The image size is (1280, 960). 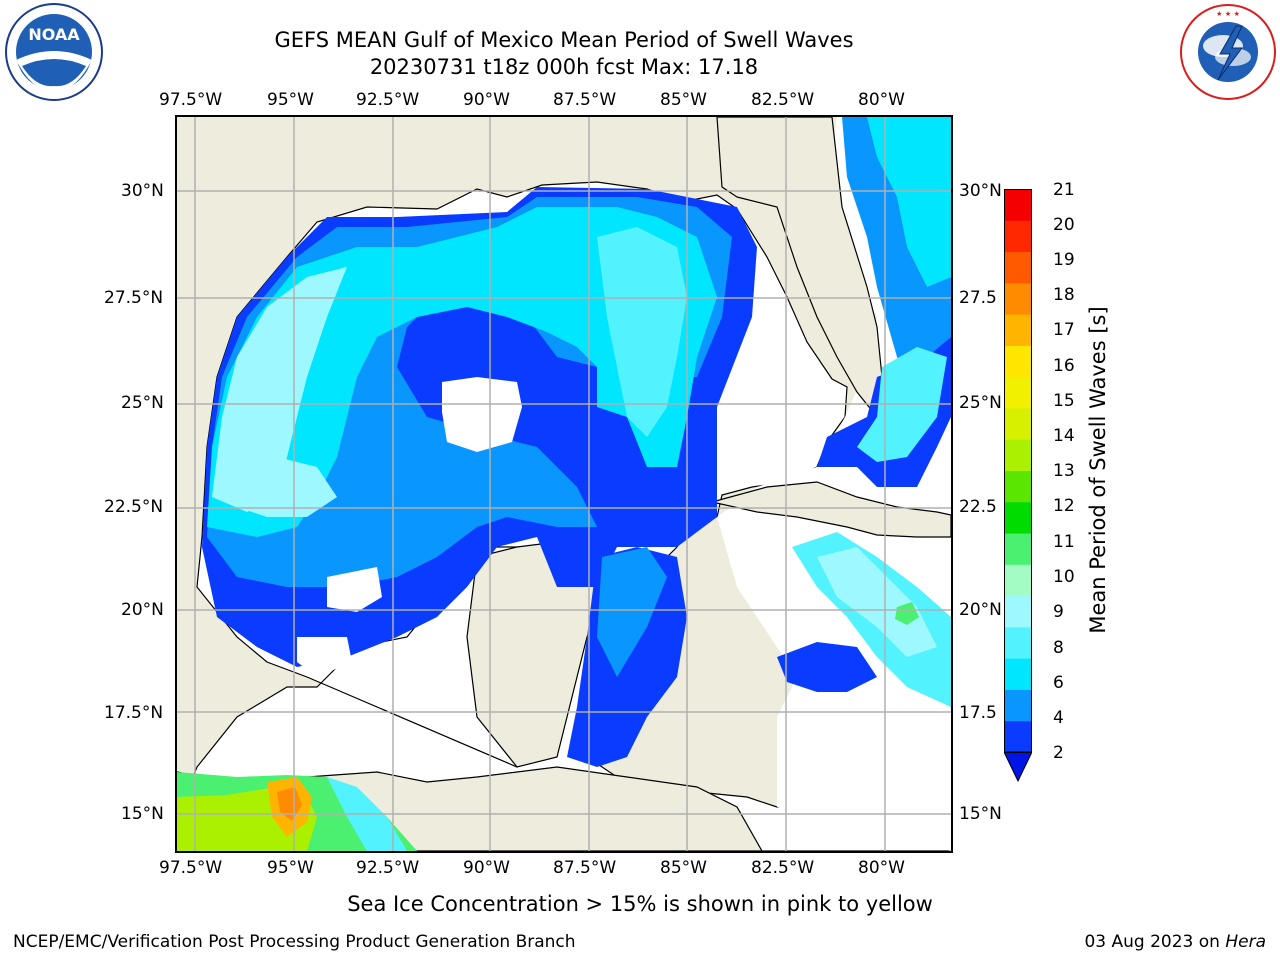 I want to click on lon-label-top: 85°W, so click(x=683, y=100).